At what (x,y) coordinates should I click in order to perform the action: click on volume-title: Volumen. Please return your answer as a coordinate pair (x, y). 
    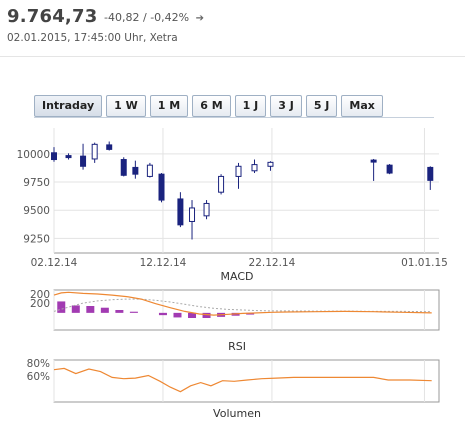
    Looking at the image, I should click on (237, 413).